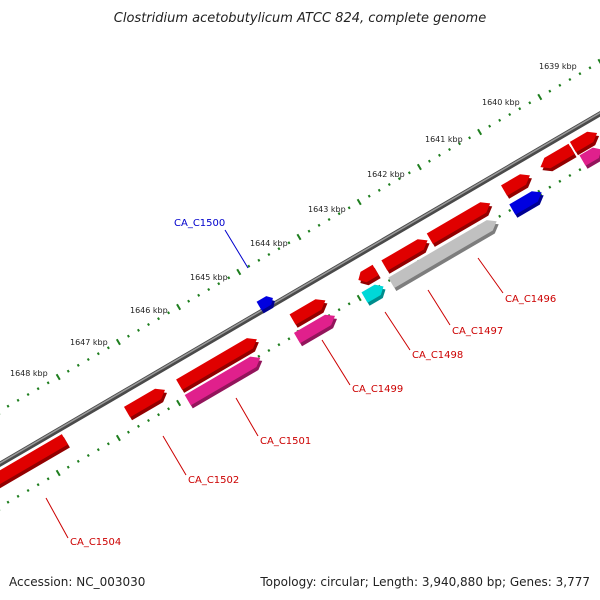  I want to click on gene-arrow-c1500, so click(264, 303).